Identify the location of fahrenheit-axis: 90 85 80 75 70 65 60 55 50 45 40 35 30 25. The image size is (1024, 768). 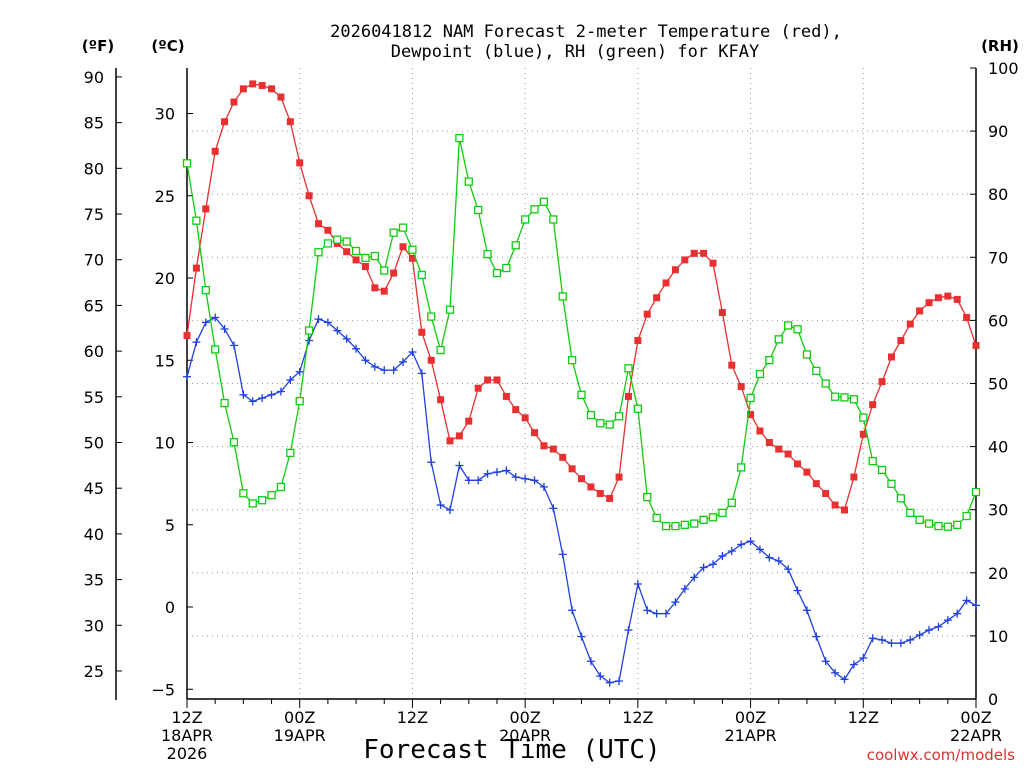
(103, 384).